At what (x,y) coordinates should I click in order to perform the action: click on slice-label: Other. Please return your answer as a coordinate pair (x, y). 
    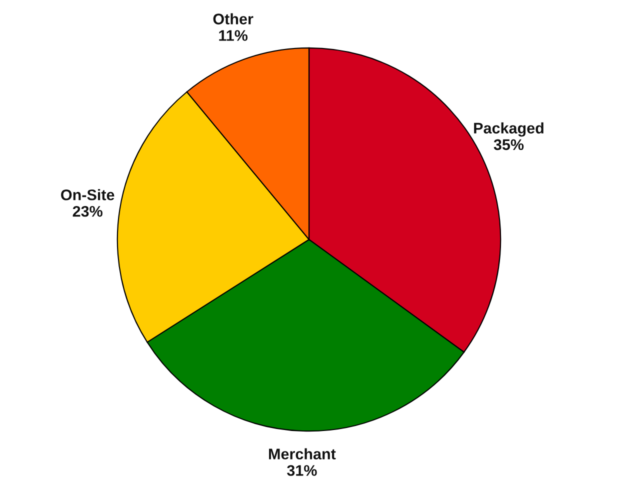
    Looking at the image, I should click on (233, 18).